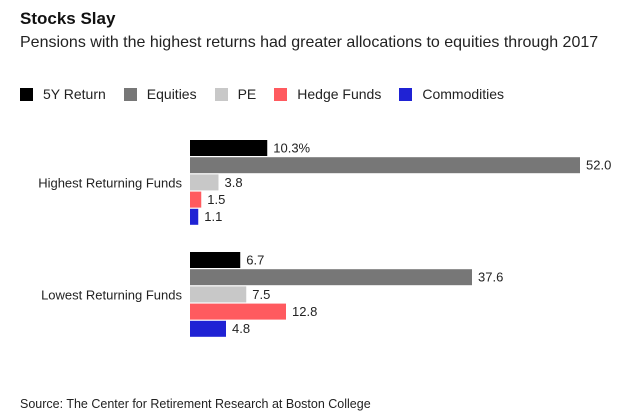 This screenshot has height=420, width=644. I want to click on legend-swatch-commodities, so click(406, 94).